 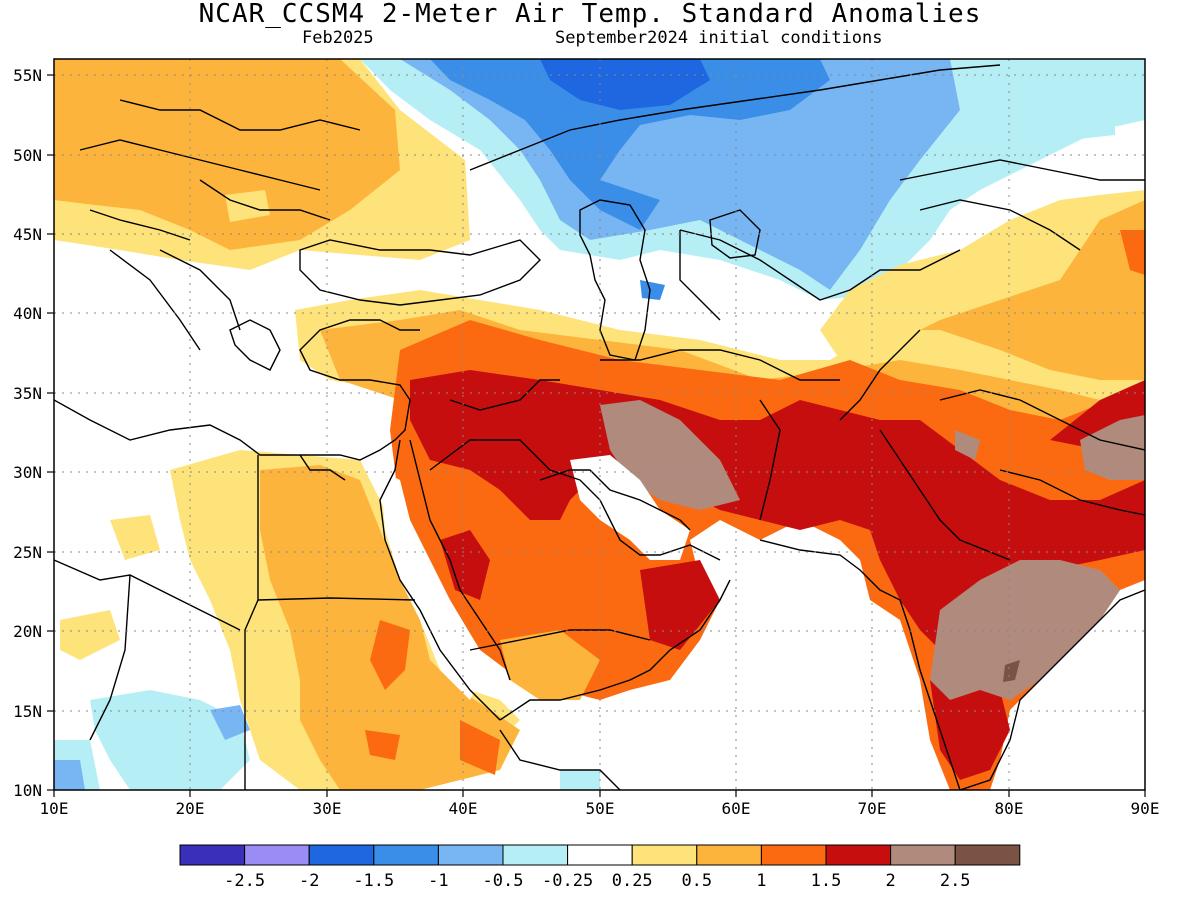 I want to click on latitude-labels: 55N 50N 45N 40N 35N 30N 25N 20N 15N 10N, so click(x=27, y=433).